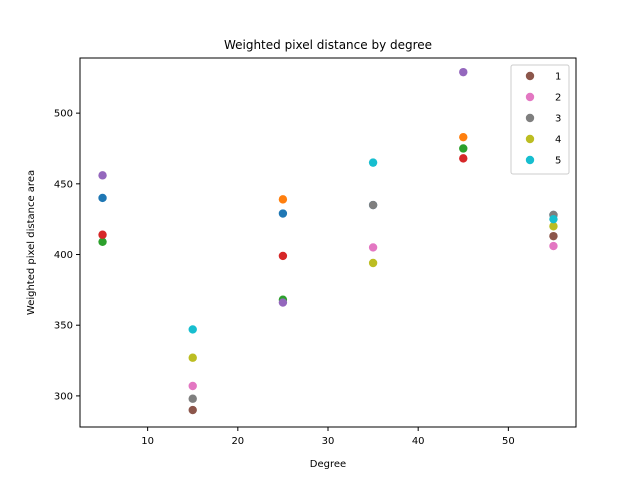 The height and width of the screenshot is (480, 640). Describe the element at coordinates (237, 441) in the screenshot. I see `x-tick-label: 20` at that location.